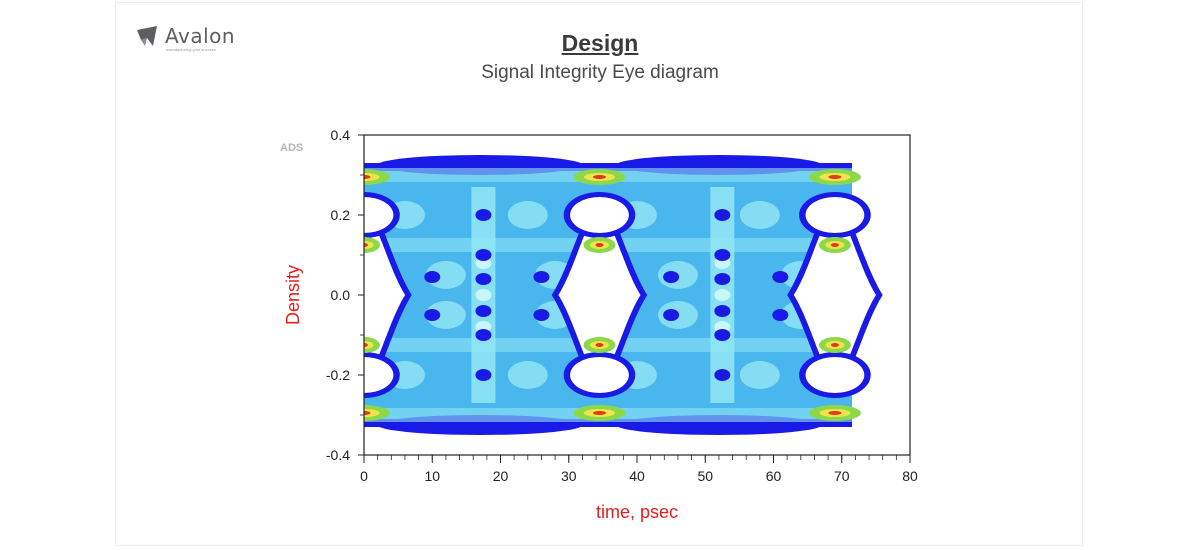 The image size is (1200, 550). Describe the element at coordinates (637, 476) in the screenshot. I see `x-tick-label-4: 40` at that location.